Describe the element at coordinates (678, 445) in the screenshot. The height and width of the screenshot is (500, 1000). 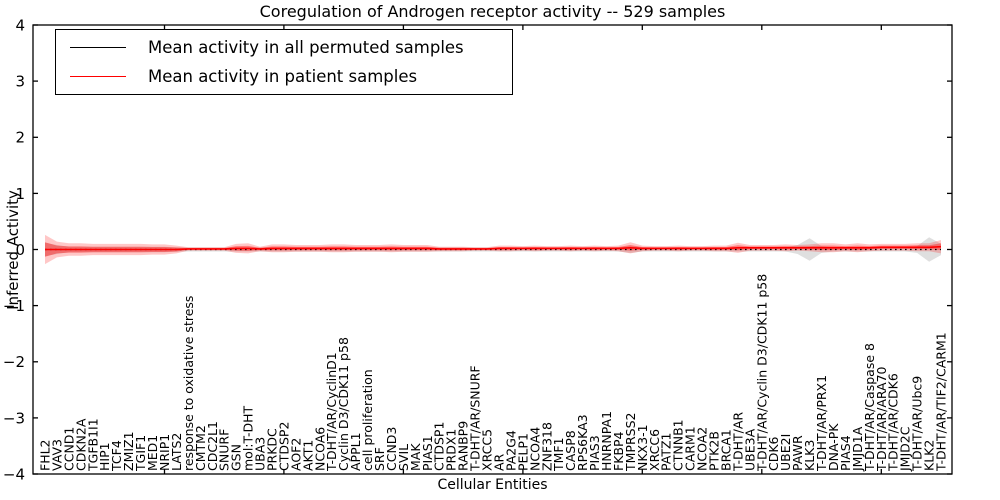
I see `x-tick-label: CTNNB1` at that location.